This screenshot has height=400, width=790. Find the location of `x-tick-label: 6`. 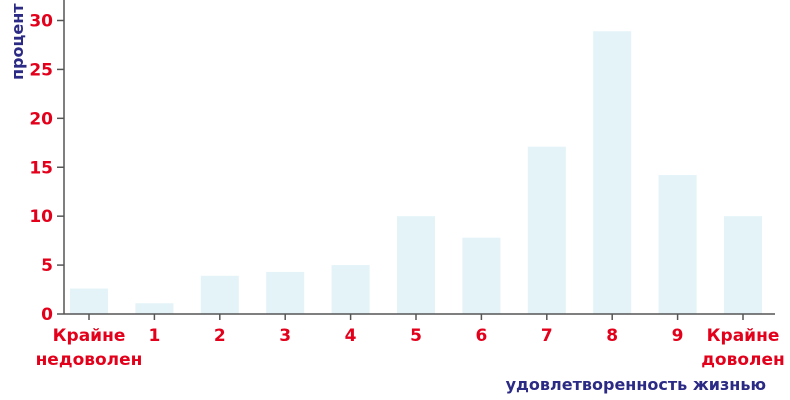

x-tick-label: 6 is located at coordinates (481, 336).